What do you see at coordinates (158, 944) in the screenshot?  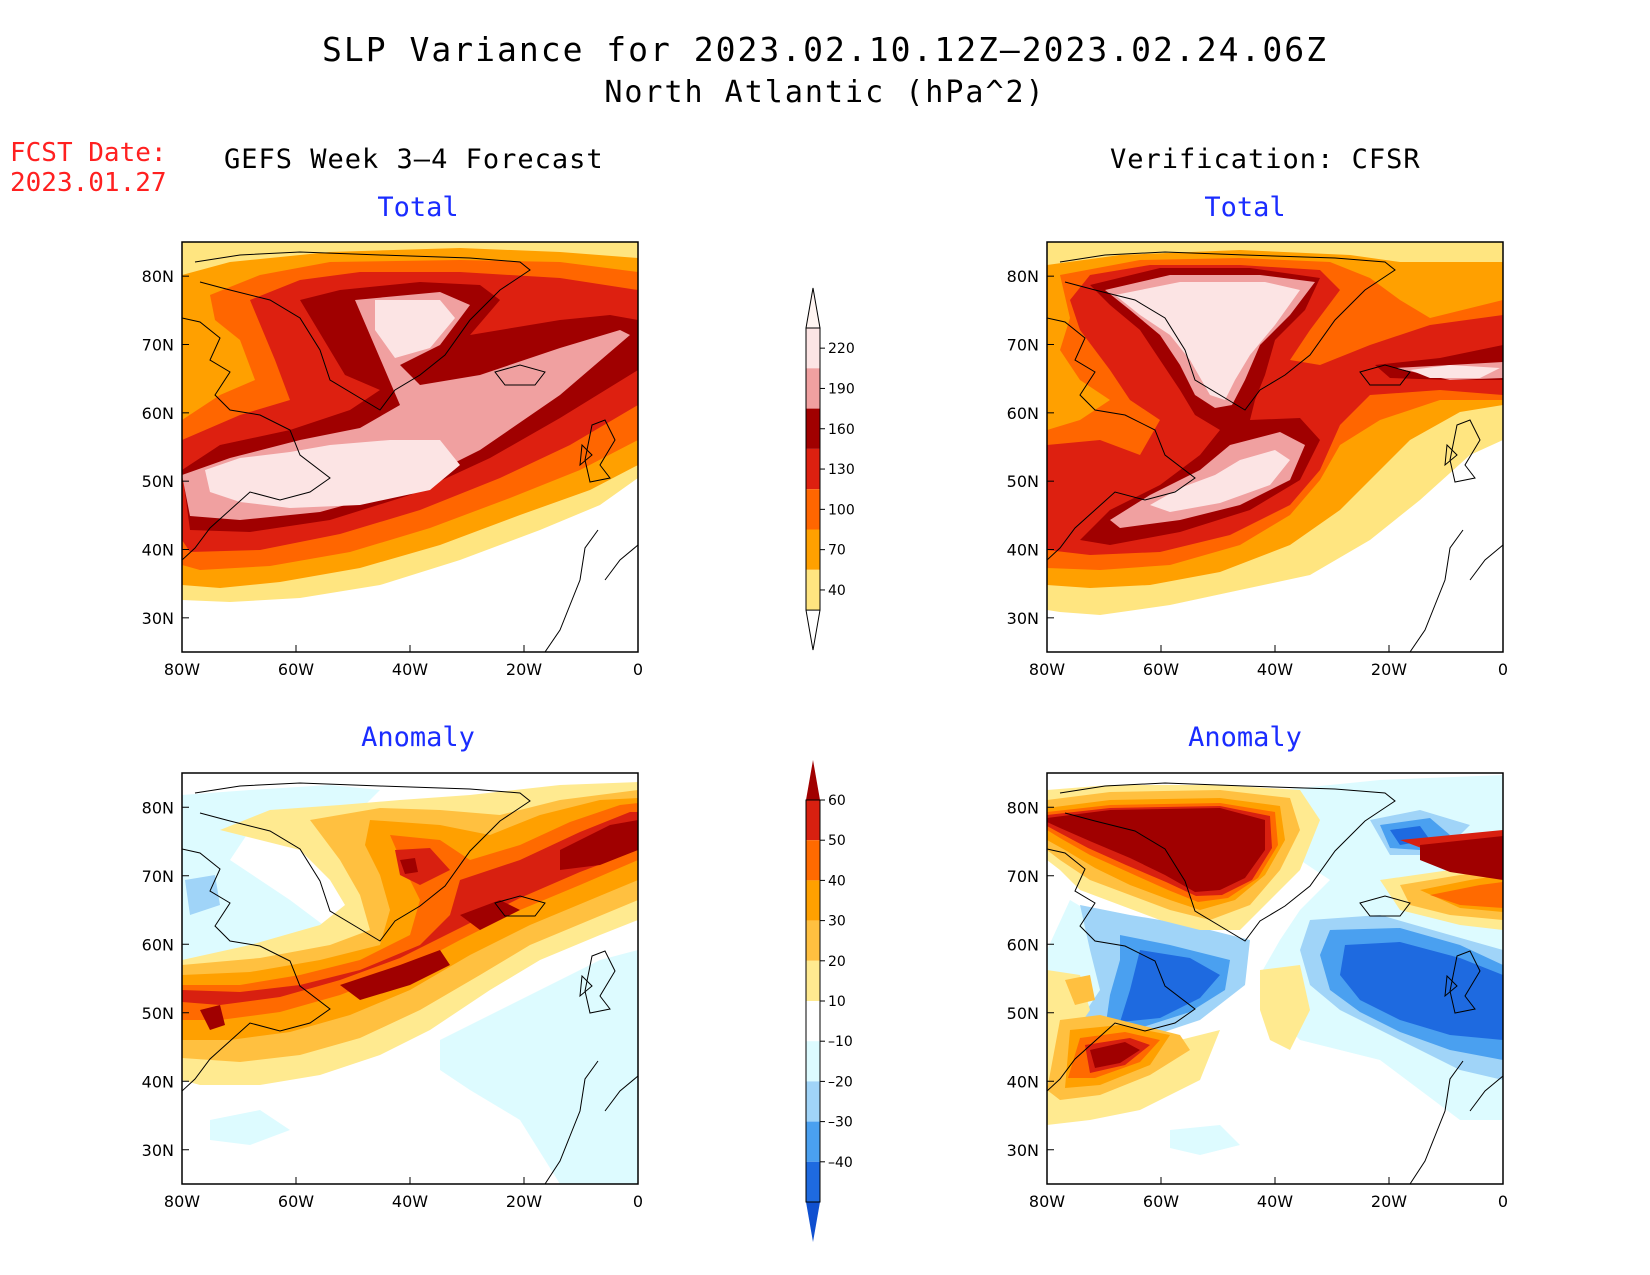 I see `fc-anom-ytick-label: 60N` at bounding box center [158, 944].